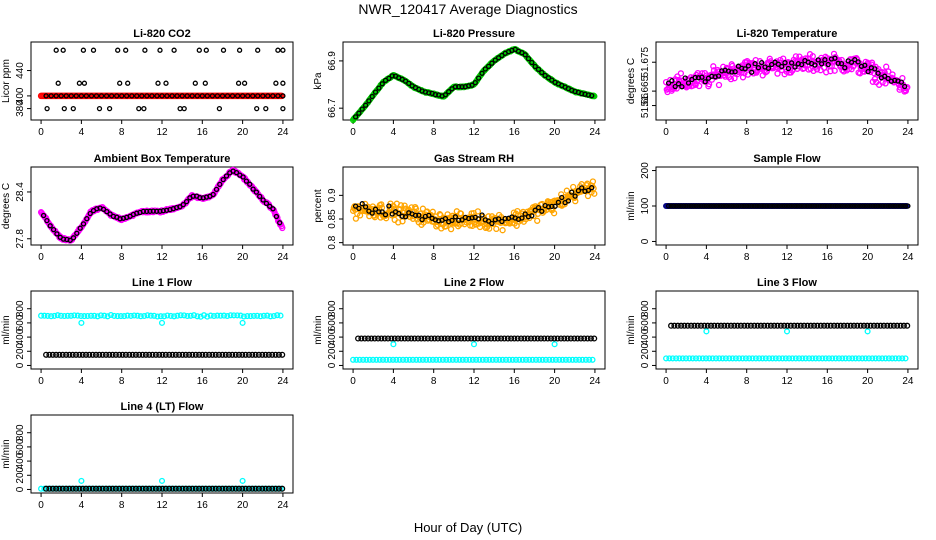  What do you see at coordinates (595, 132) in the screenshot?
I see `press-xtick-label: 24` at bounding box center [595, 132].